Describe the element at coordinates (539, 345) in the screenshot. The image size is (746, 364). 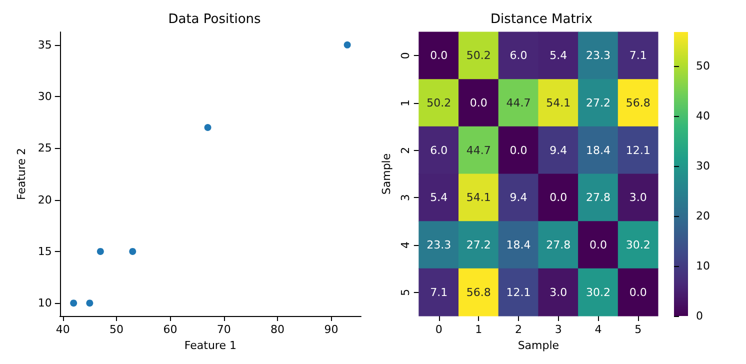
I see `x-axis-title: Sample` at that location.